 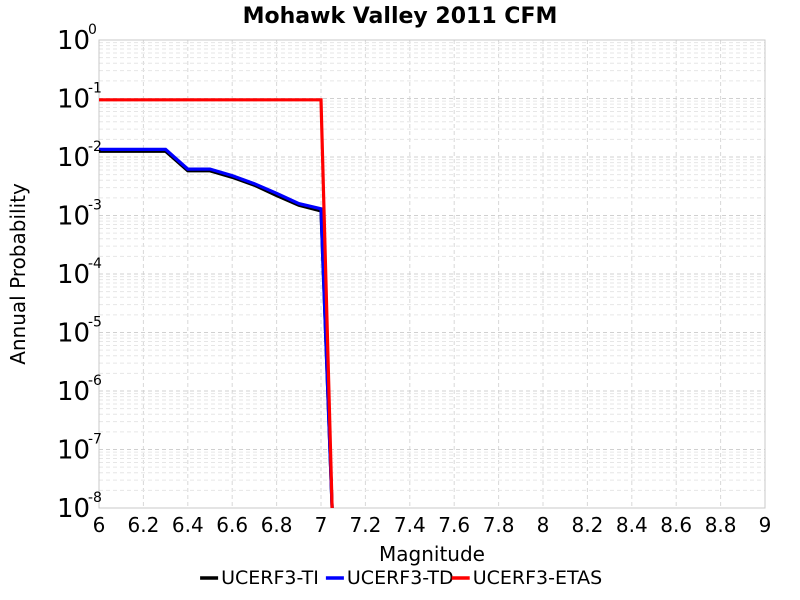 What do you see at coordinates (632, 525) in the screenshot?
I see `x-tick-label: 8.4` at bounding box center [632, 525].